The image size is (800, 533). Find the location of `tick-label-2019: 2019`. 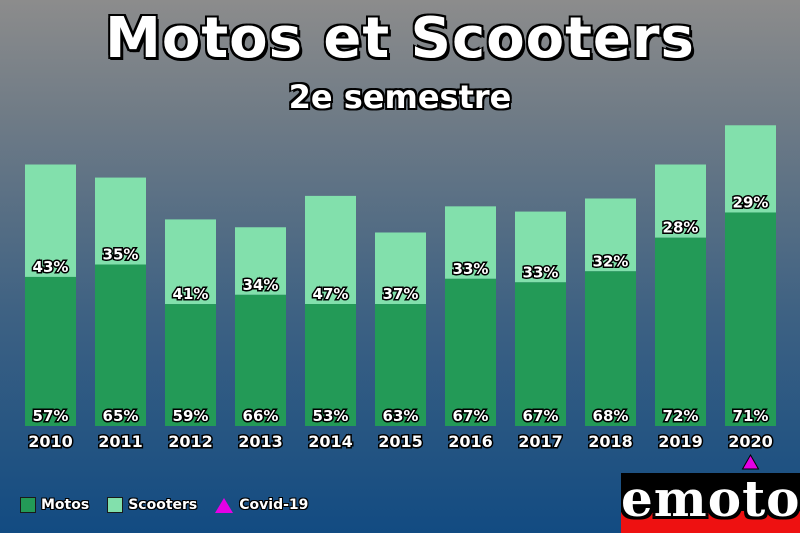

tick-label-2019: 2019 is located at coordinates (680, 441).